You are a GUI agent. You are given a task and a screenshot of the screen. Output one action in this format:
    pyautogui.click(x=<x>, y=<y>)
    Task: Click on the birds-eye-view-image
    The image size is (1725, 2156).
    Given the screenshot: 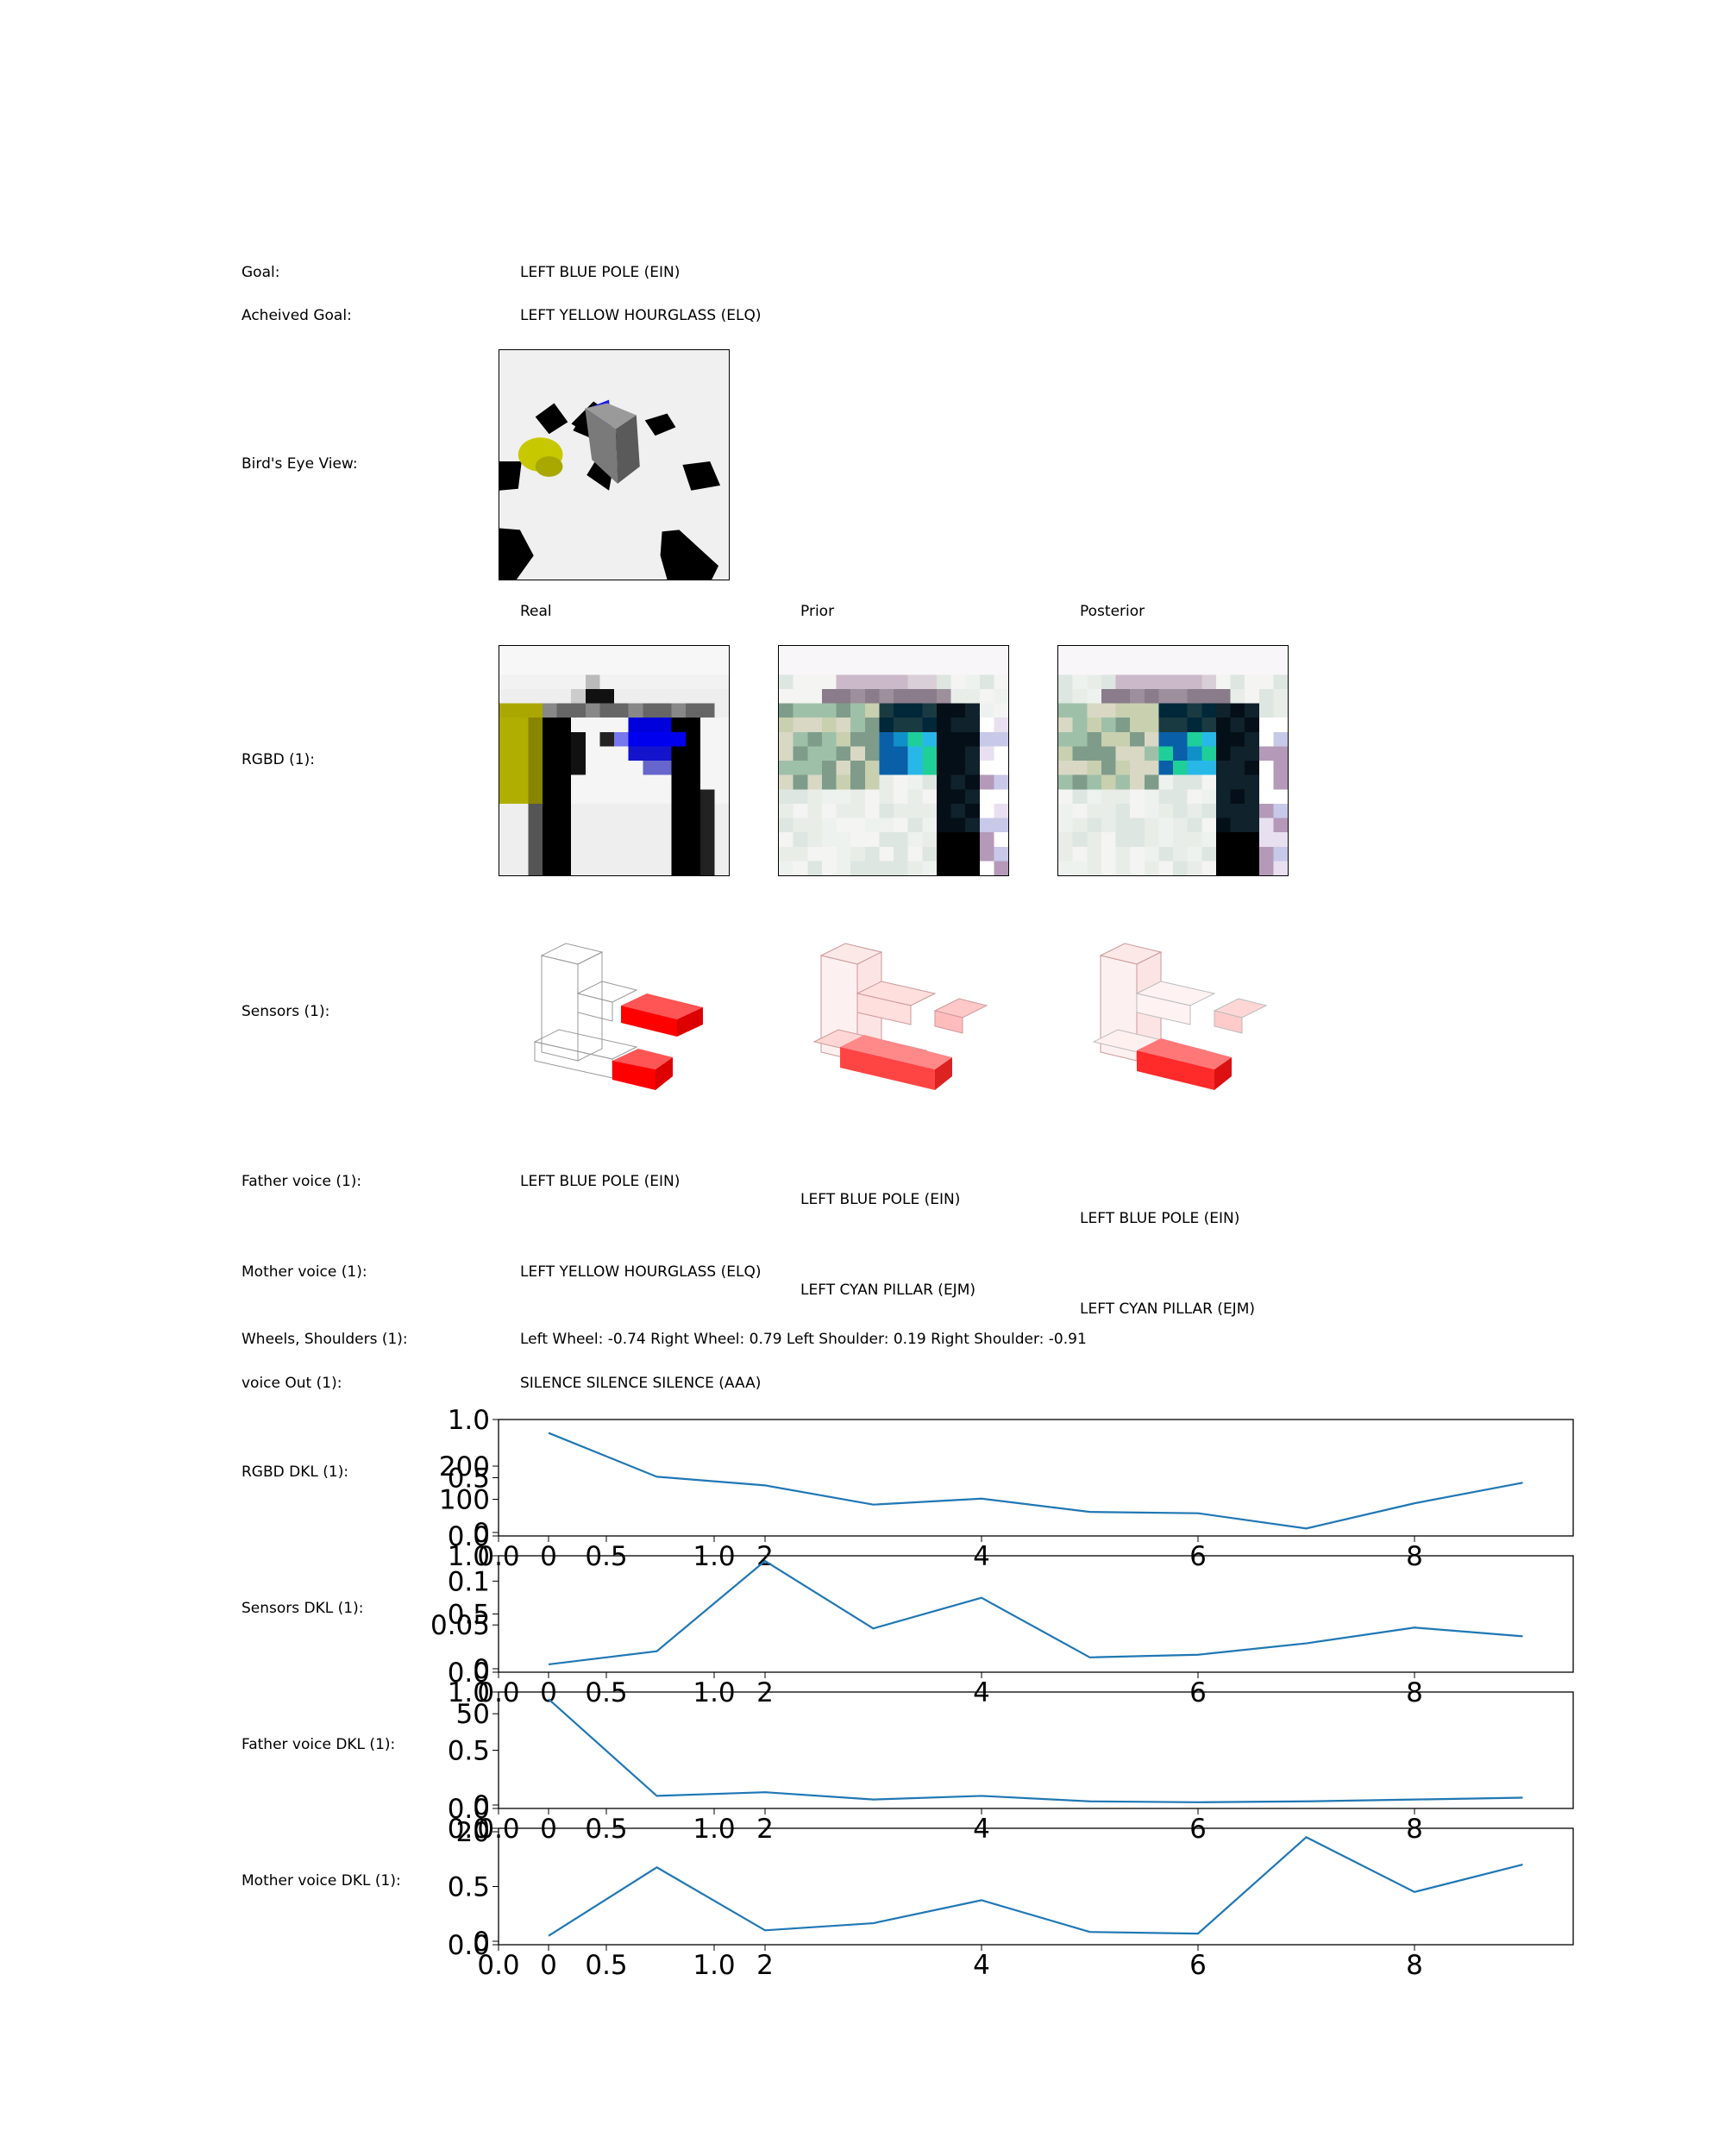 What is the action you would take?
    pyautogui.click(x=614, y=464)
    